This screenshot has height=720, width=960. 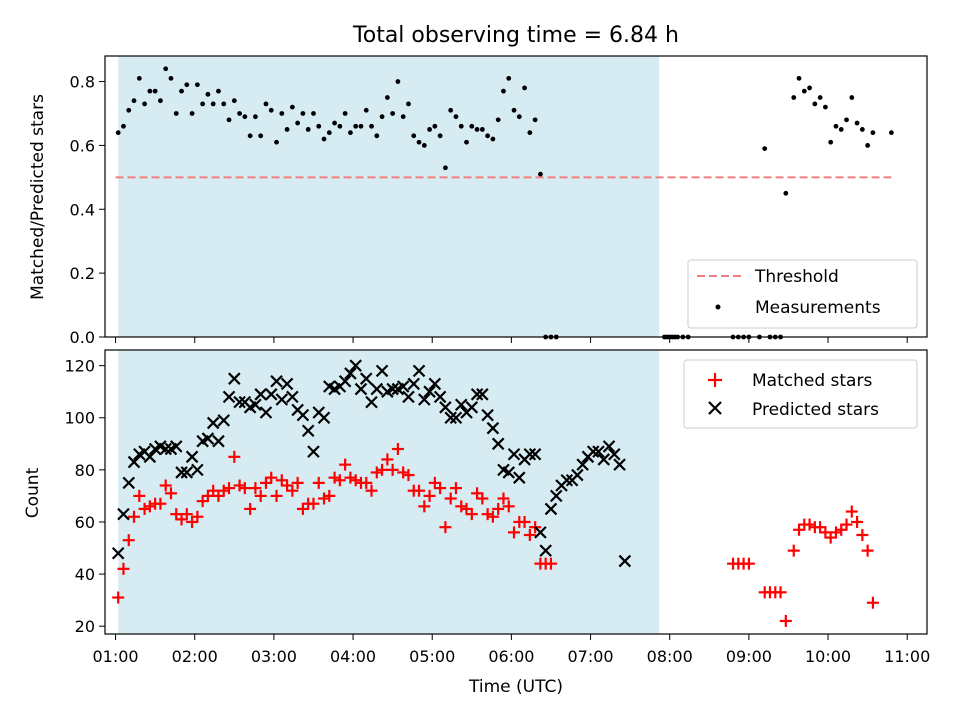 What do you see at coordinates (590, 656) in the screenshot?
I see `x-tick-label: 07:00` at bounding box center [590, 656].